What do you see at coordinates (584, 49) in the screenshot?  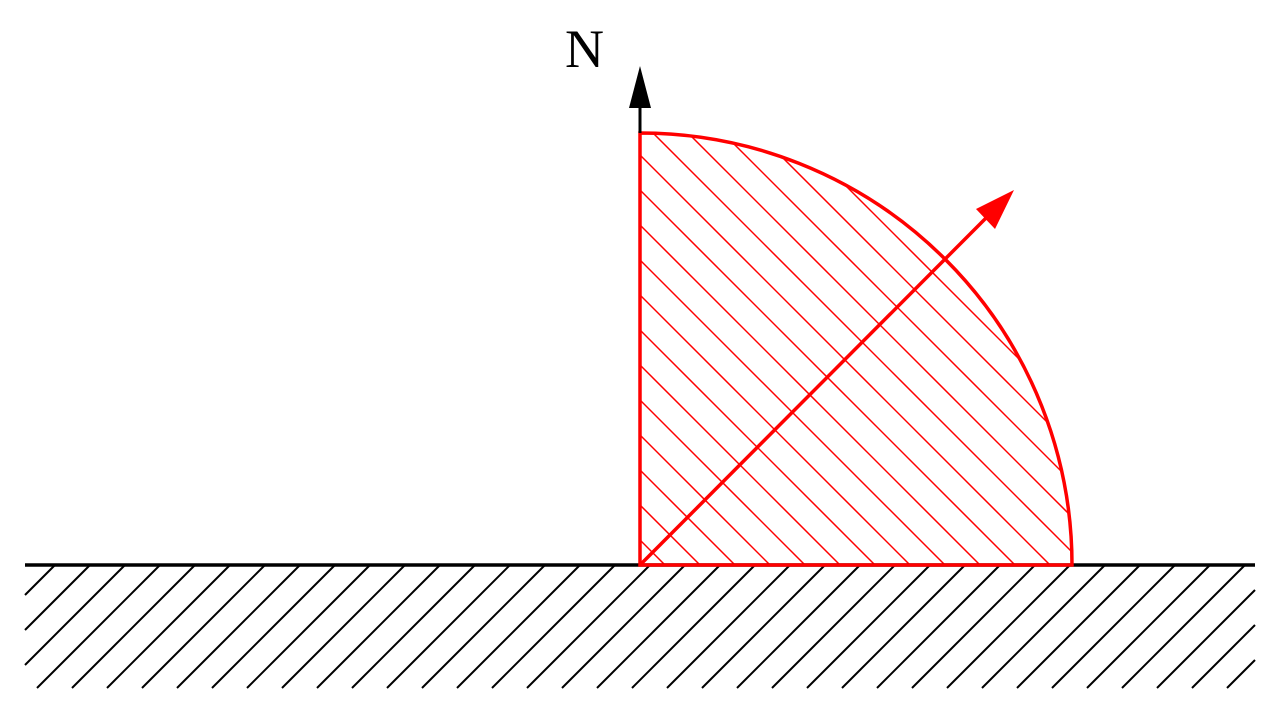 I see `normal-label: N` at bounding box center [584, 49].